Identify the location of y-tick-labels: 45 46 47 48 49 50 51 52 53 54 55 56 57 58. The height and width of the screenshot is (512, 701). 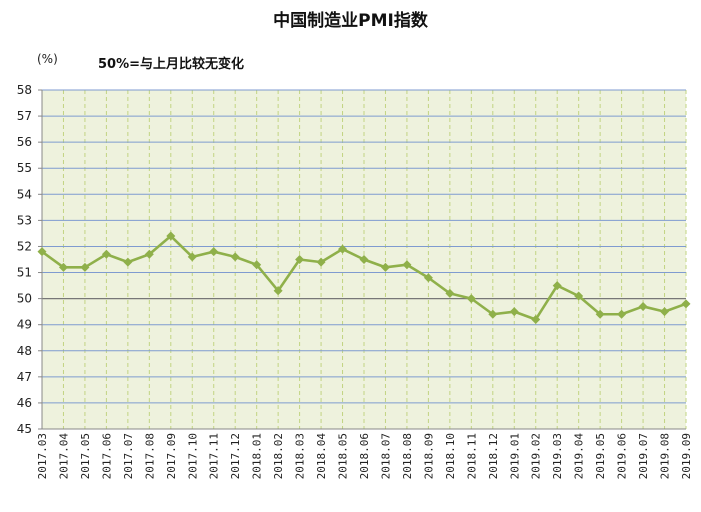
(24, 259).